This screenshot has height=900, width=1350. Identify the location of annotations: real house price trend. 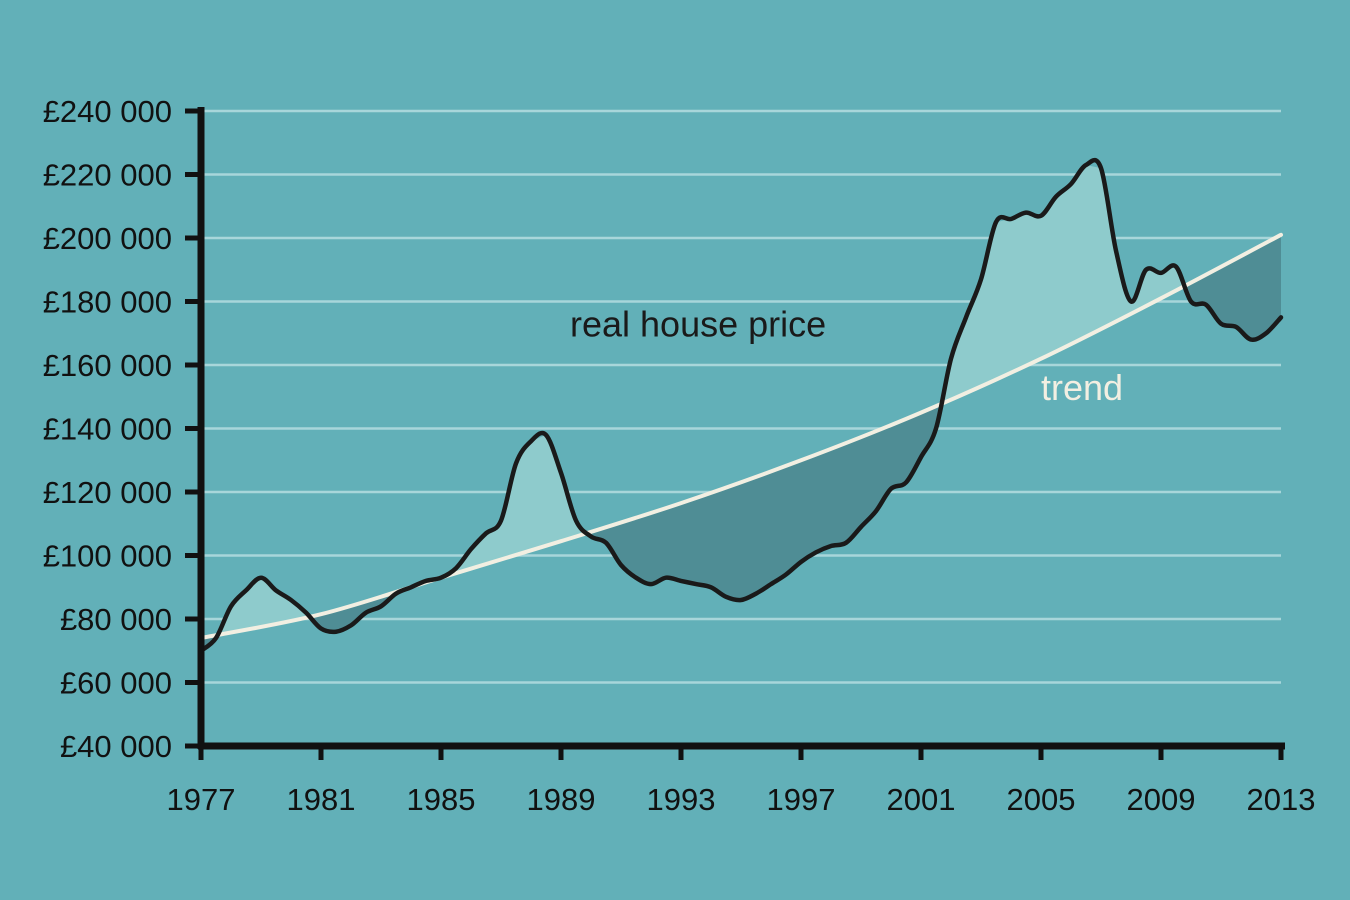
(846, 355).